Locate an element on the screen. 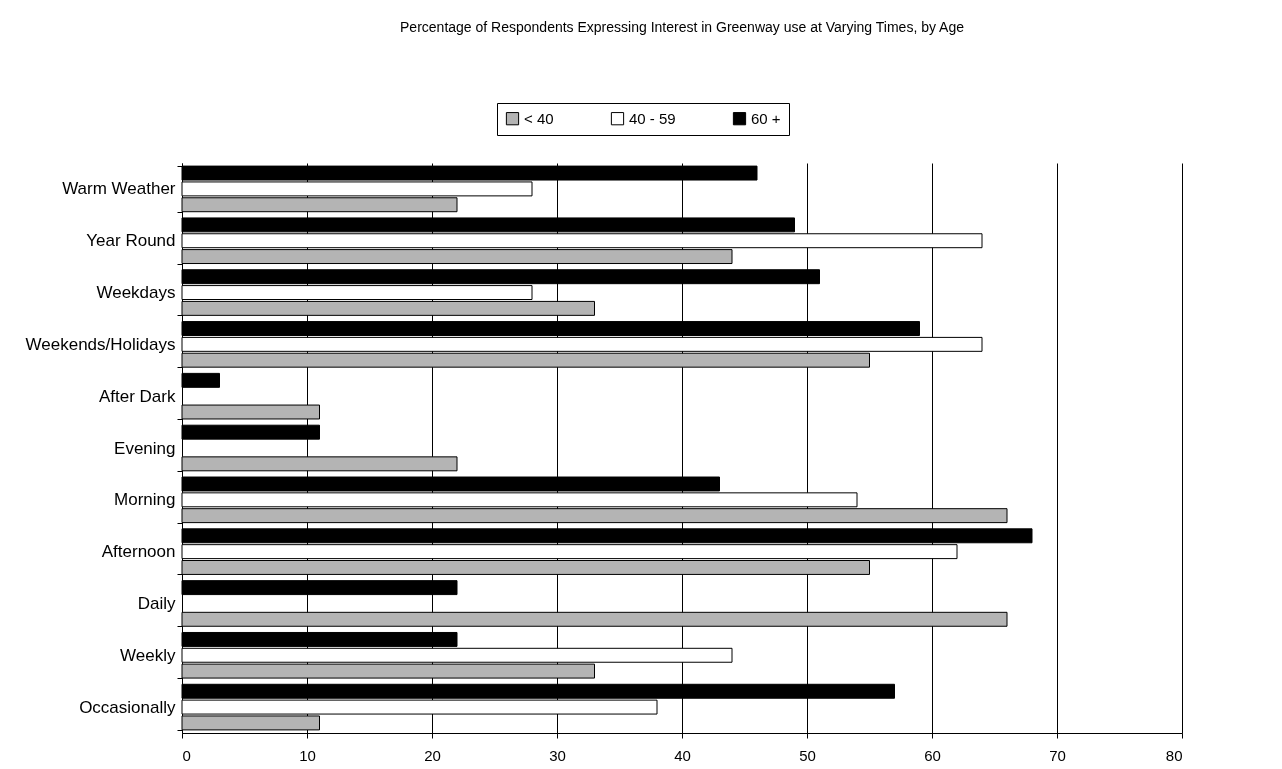  y-tick-label: Daily is located at coordinates (156, 603).